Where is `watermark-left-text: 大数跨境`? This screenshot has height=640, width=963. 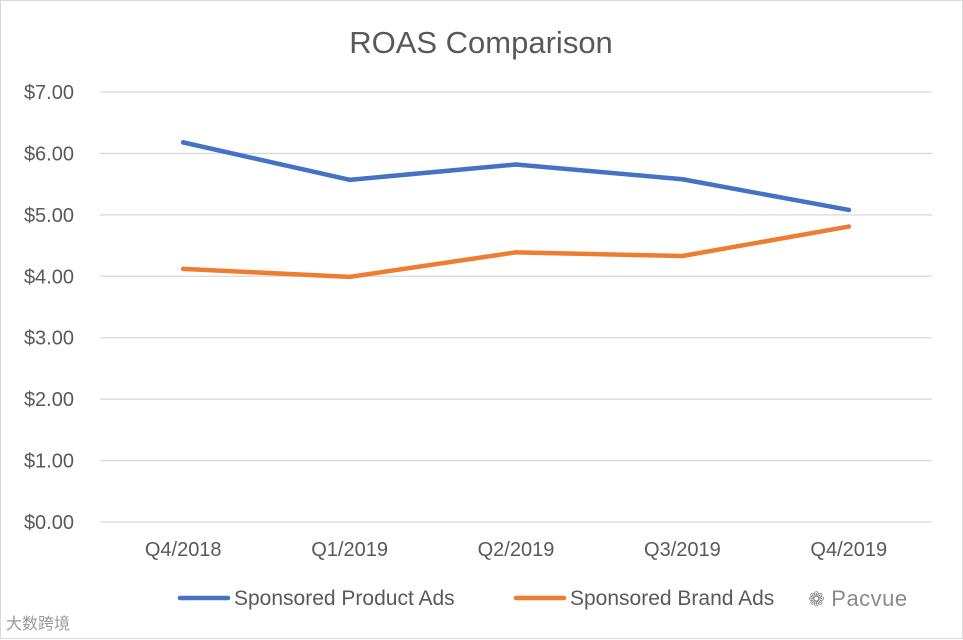 watermark-left-text: 大数跨境 is located at coordinates (38, 624).